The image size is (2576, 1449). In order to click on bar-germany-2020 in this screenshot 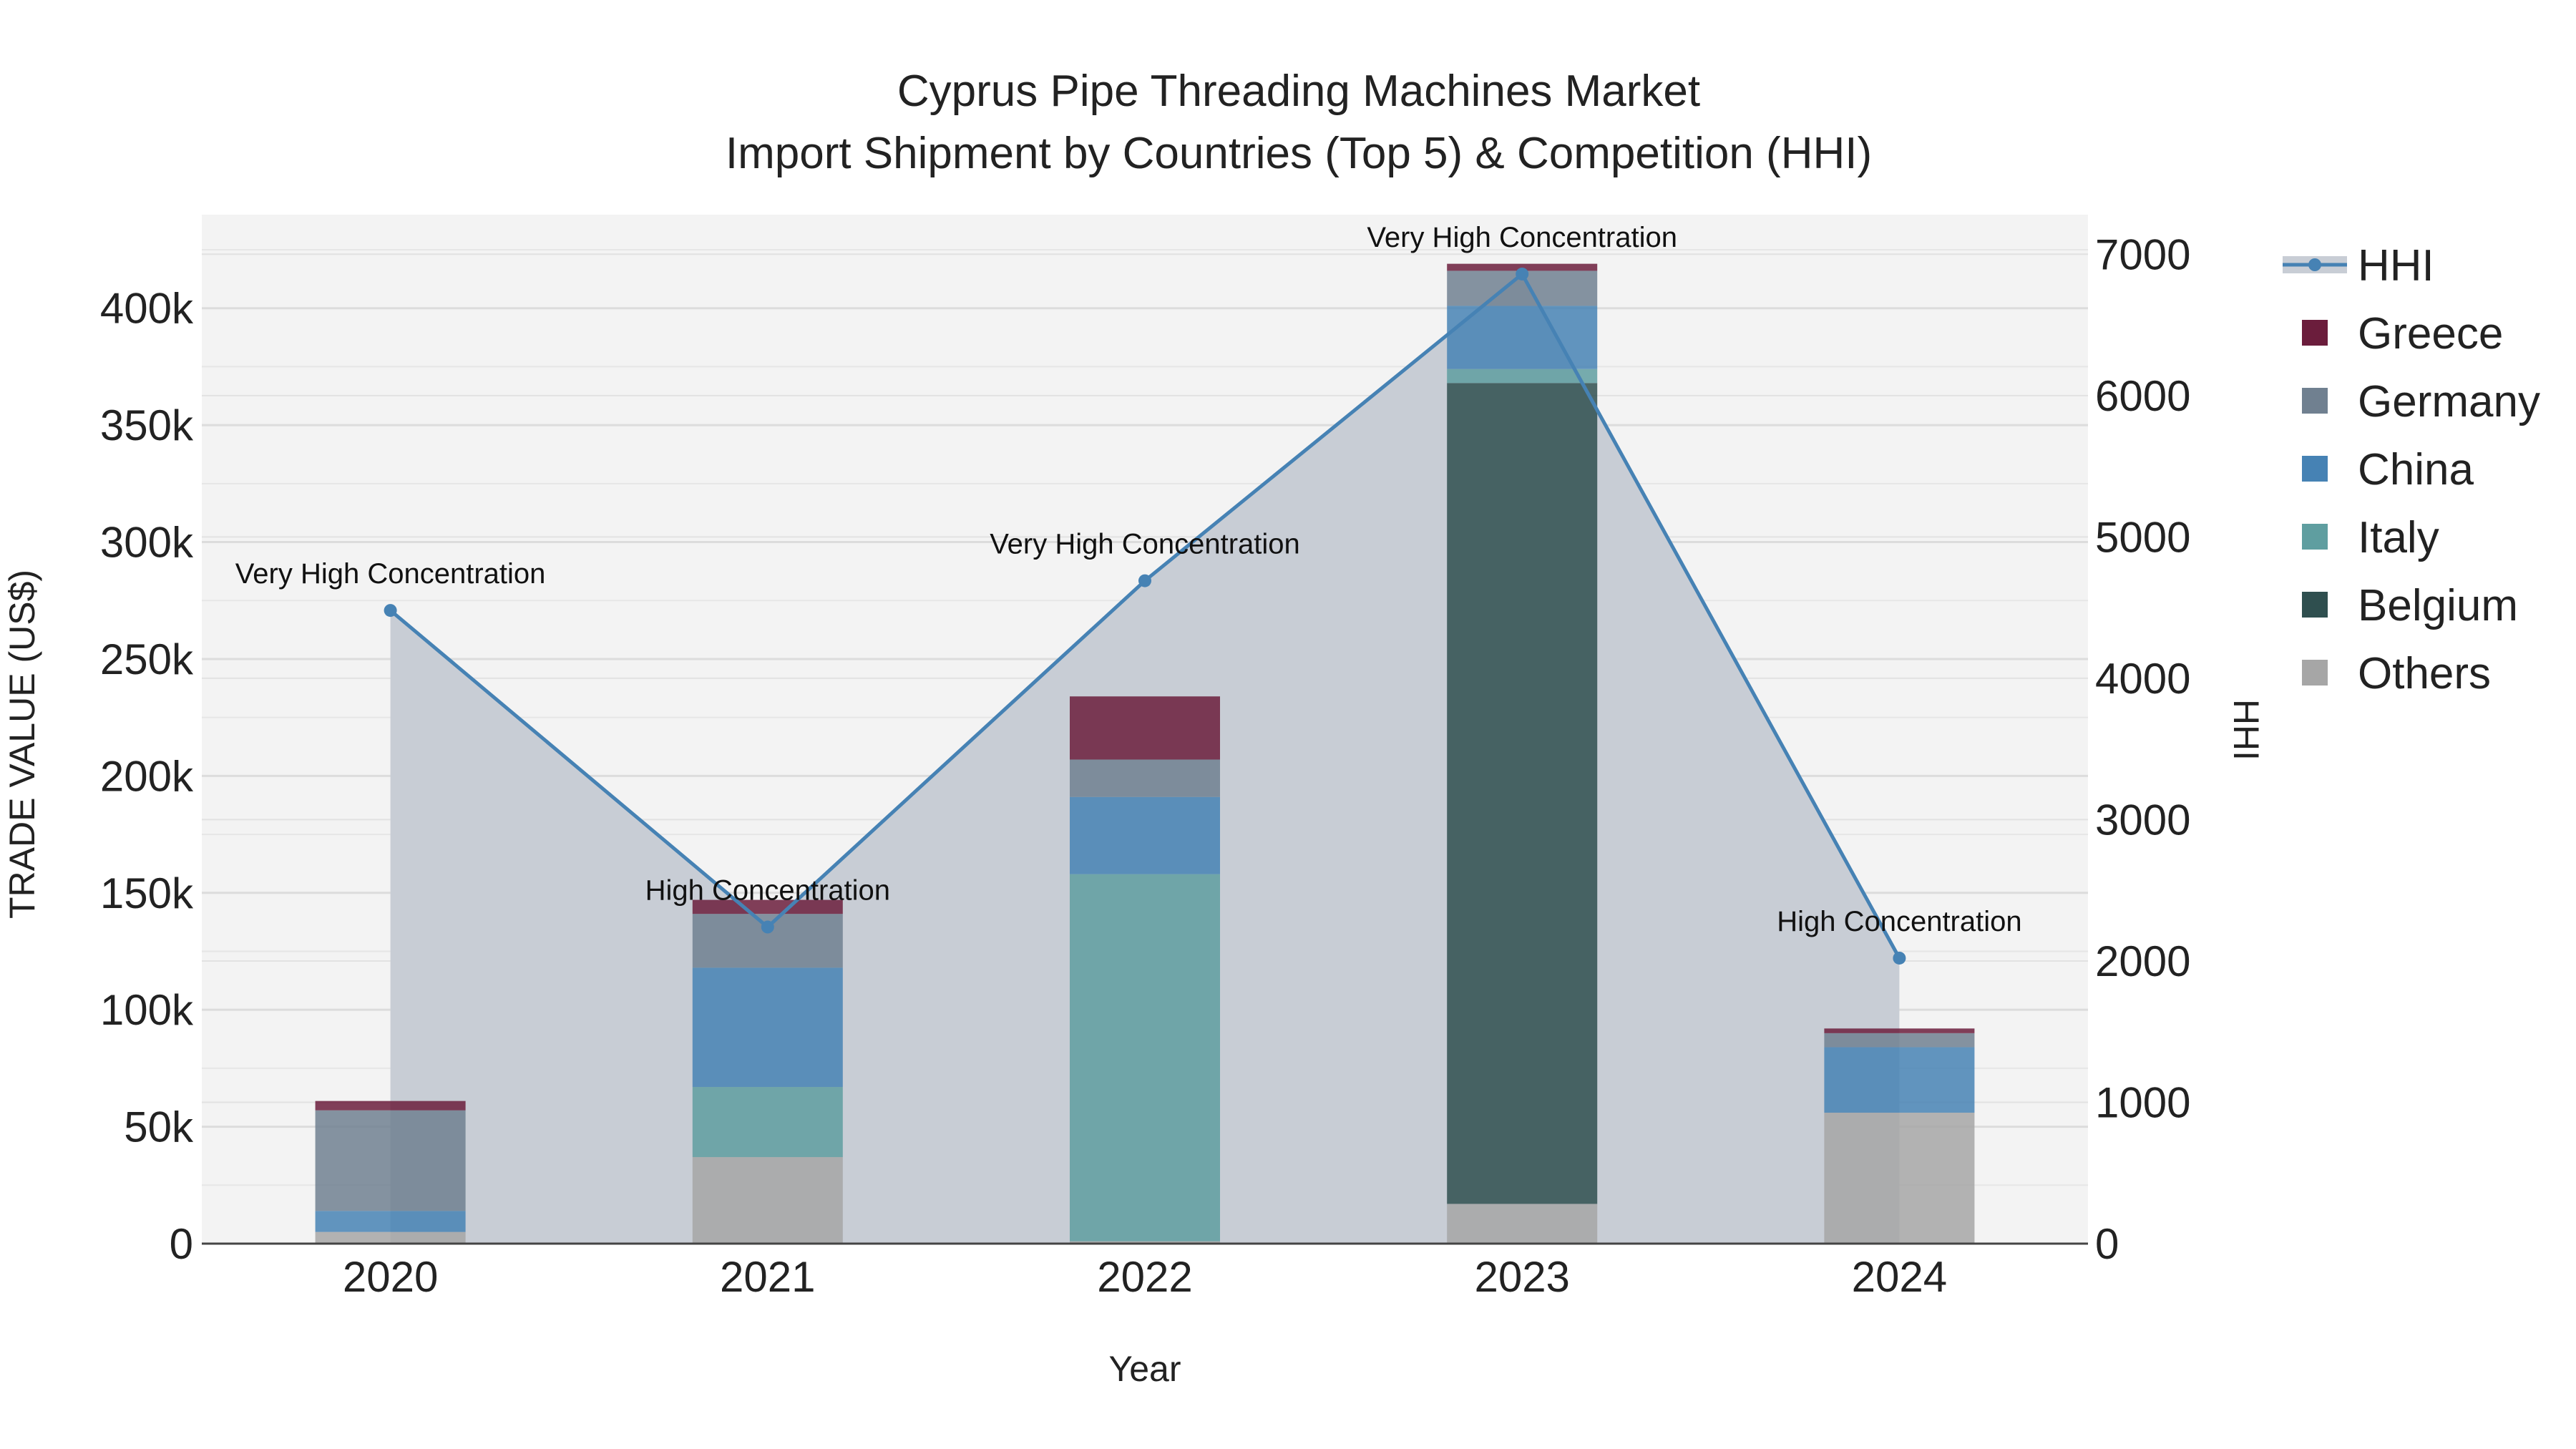, I will do `click(390, 1160)`.